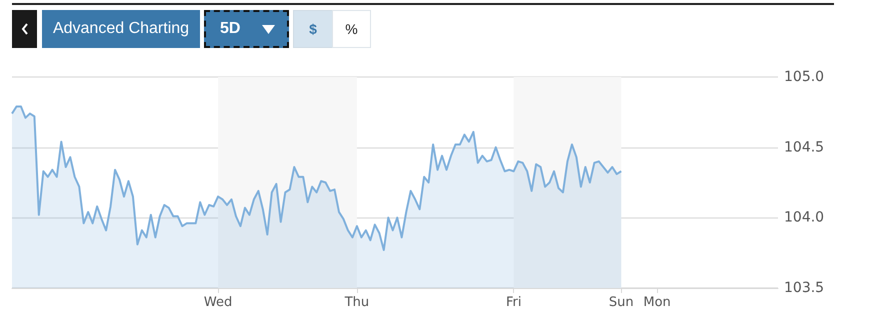 The image size is (870, 326). Describe the element at coordinates (804, 218) in the screenshot. I see `y-tick-label: 104.0` at that location.